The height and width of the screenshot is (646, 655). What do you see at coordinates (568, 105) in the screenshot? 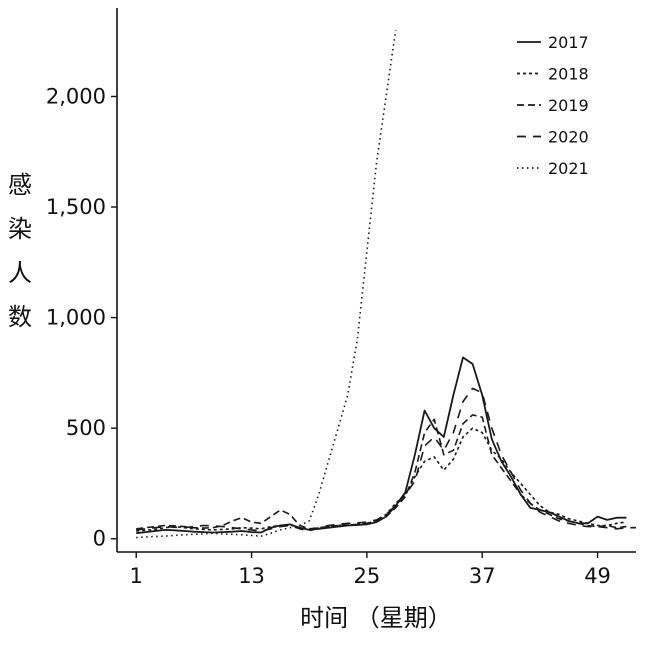
I see `legend-label-2019: 2019` at bounding box center [568, 105].